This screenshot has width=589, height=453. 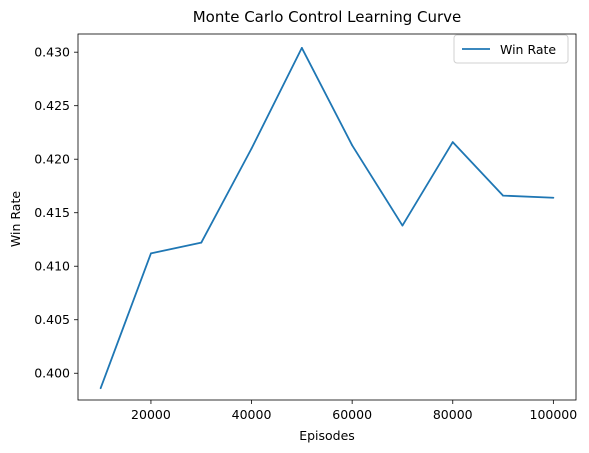 I want to click on chart-title: Monte Carlo Control Learning Curve, so click(x=327, y=17).